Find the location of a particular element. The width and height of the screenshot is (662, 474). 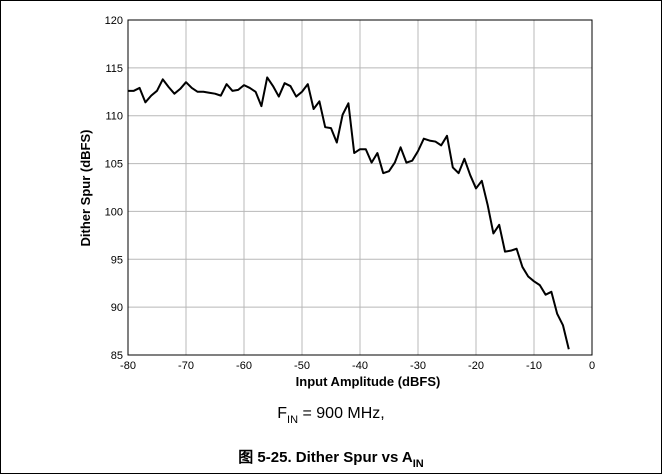

y-tick-label: 90 is located at coordinates (117, 308).